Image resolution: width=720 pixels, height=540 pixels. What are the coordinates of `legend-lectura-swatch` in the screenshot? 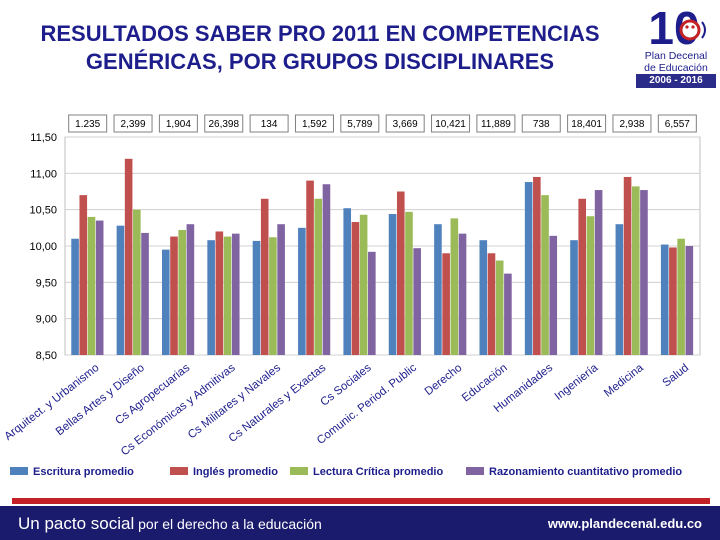 It's located at (299, 471).